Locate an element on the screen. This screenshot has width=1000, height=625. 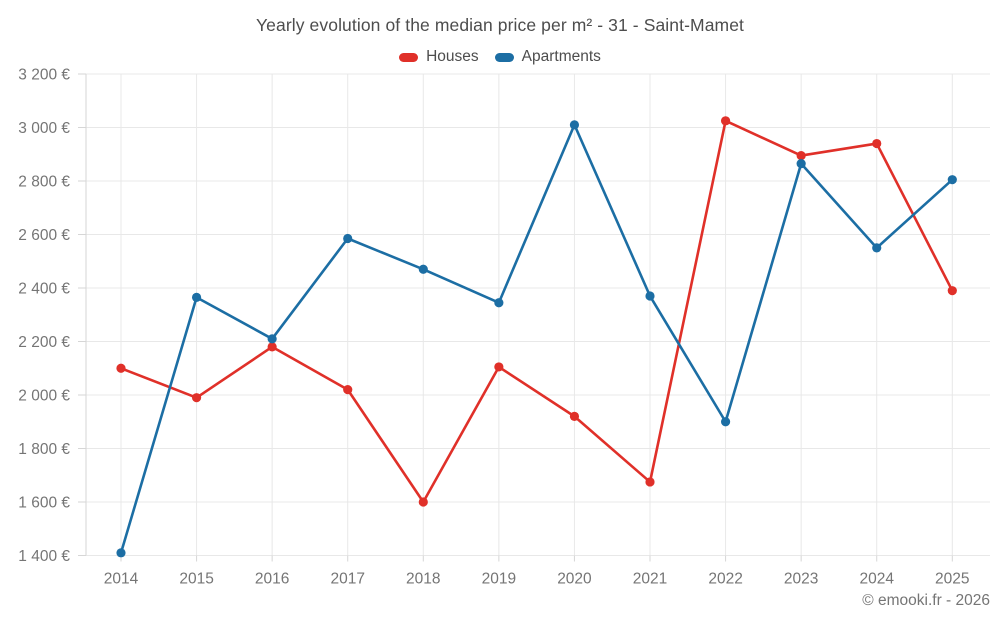
point-houses-2022 is located at coordinates (725, 121).